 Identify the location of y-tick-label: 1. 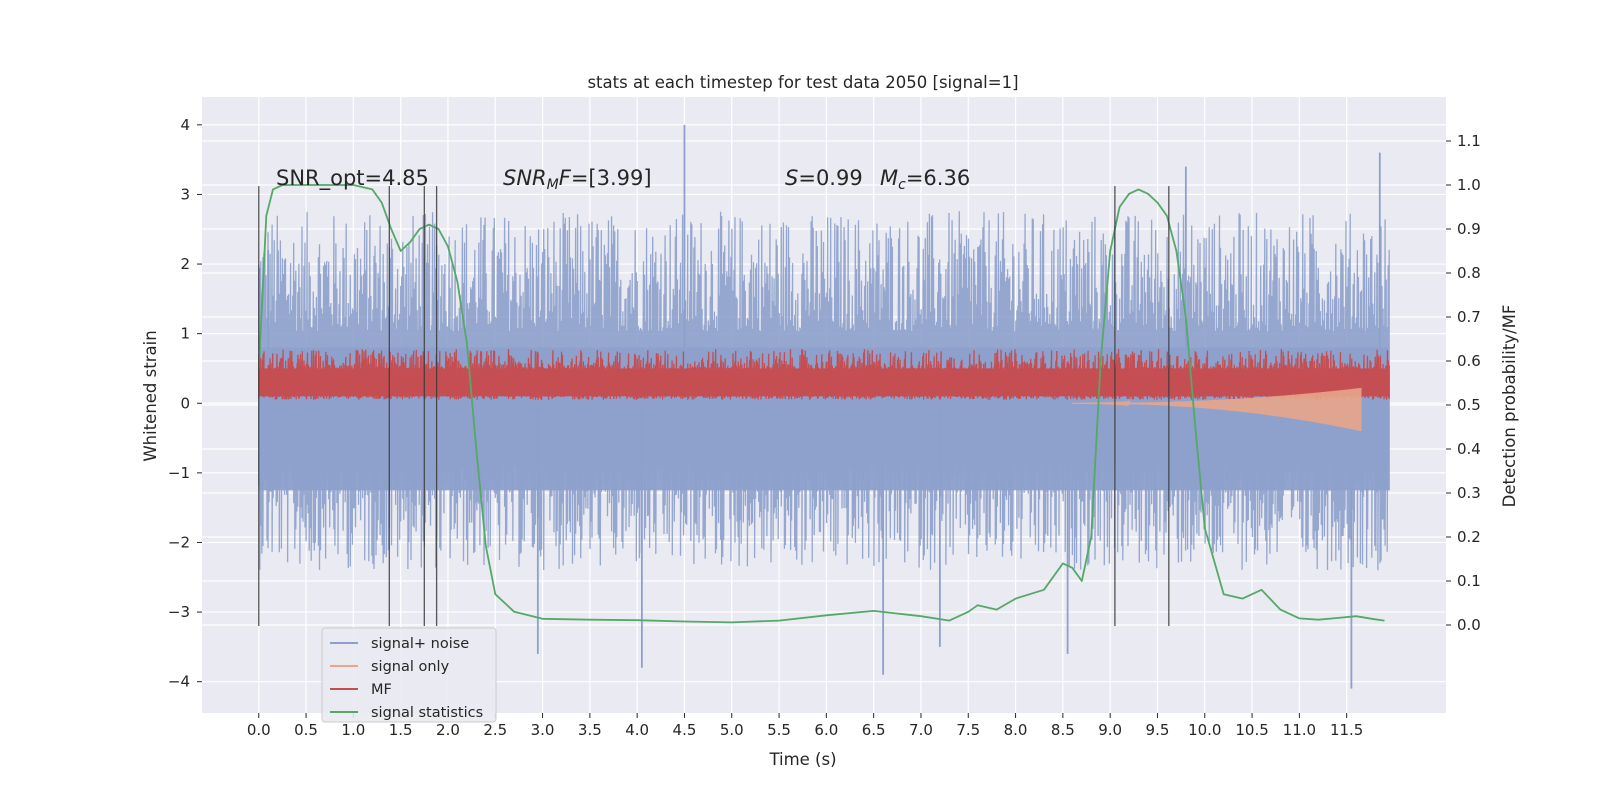
(185, 334).